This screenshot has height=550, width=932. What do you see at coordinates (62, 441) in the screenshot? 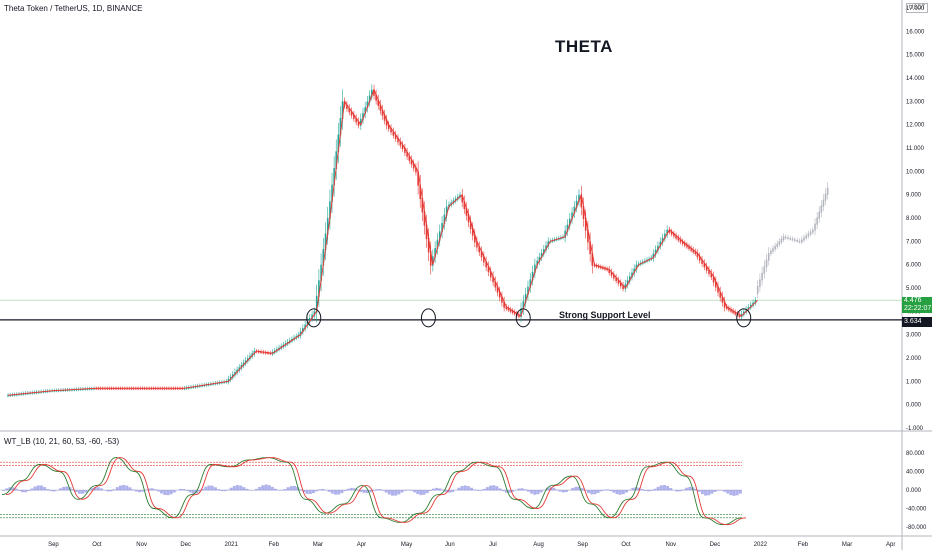
I see `indicator-header: WT_LB (10, 21, 60, 53, -60, -53)` at bounding box center [62, 441].